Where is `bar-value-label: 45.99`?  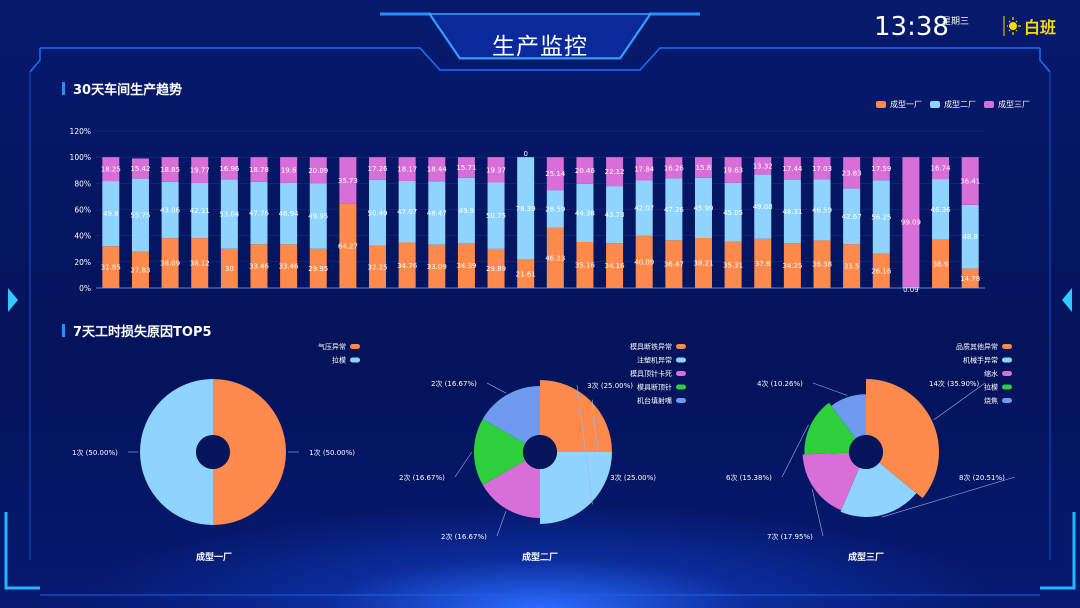
bar-value-label: 45.99 is located at coordinates (703, 208).